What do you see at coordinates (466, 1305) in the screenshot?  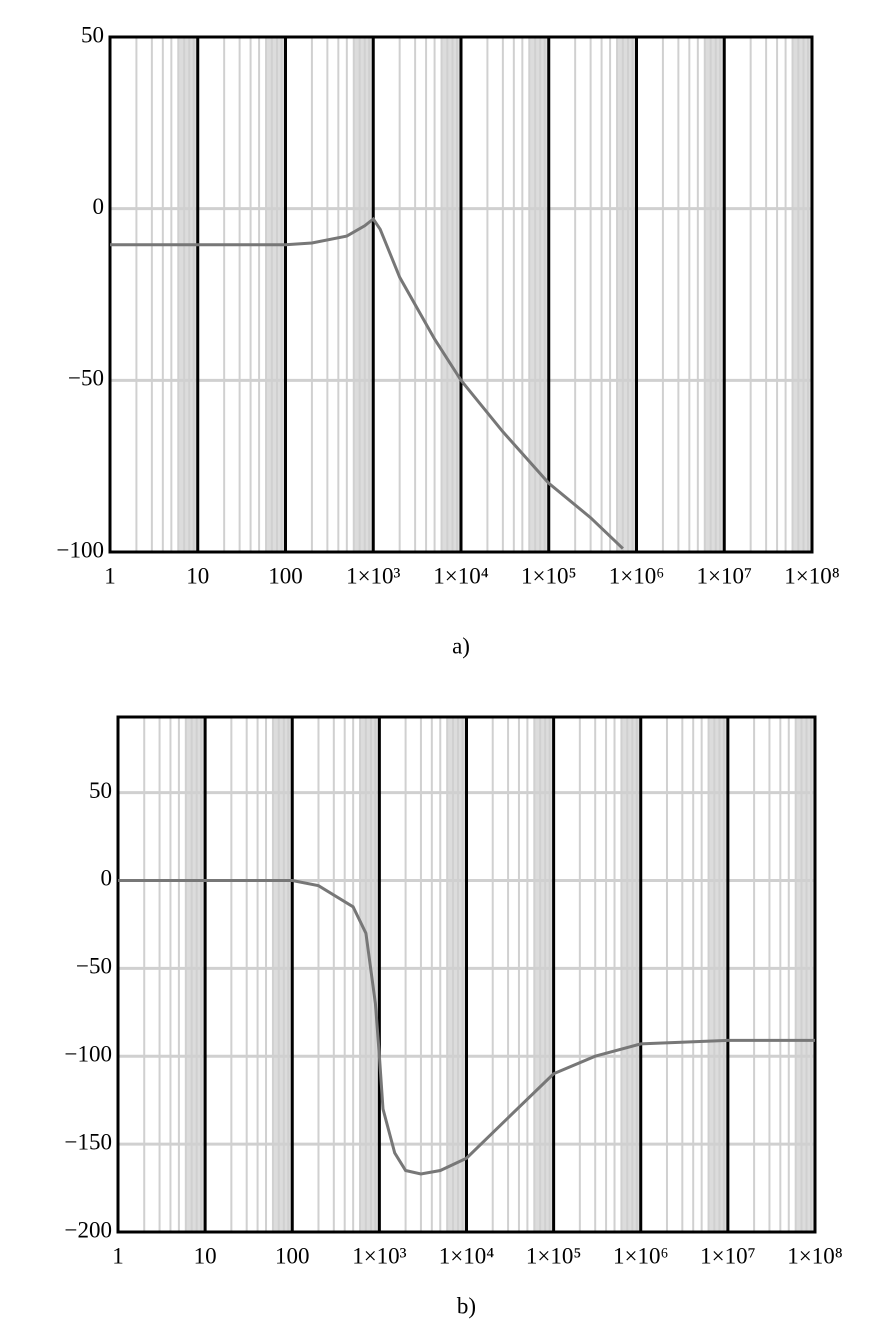 I see `caption: b)` at bounding box center [466, 1305].